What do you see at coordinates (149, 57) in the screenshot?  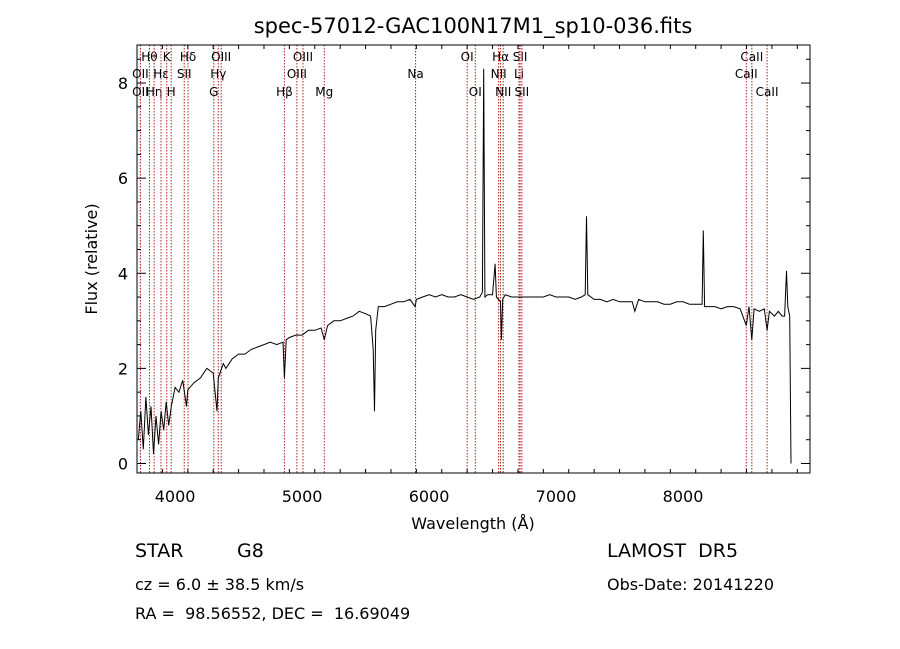 I see `emission-line-label: Hθ` at bounding box center [149, 57].